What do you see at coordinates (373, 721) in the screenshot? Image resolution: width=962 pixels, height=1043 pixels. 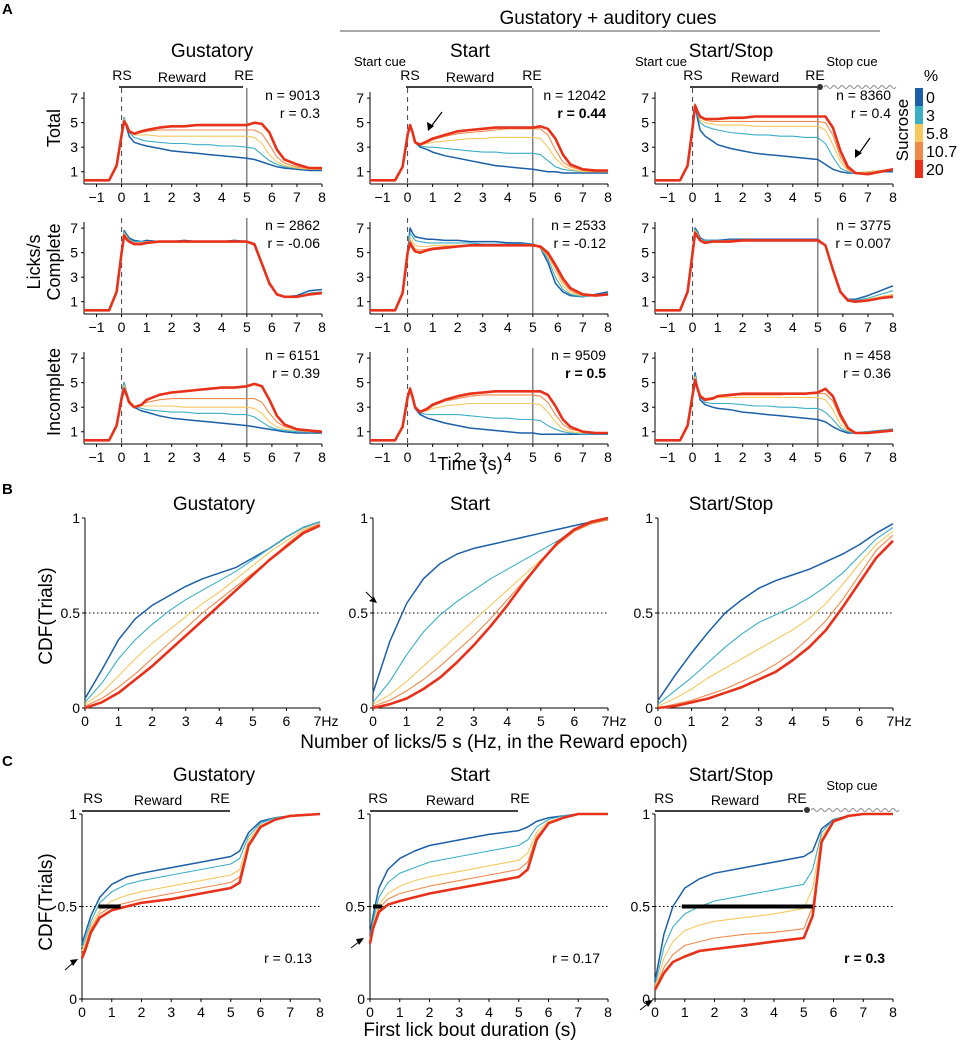 I see `x-tick-label-b-1: 0` at bounding box center [373, 721].